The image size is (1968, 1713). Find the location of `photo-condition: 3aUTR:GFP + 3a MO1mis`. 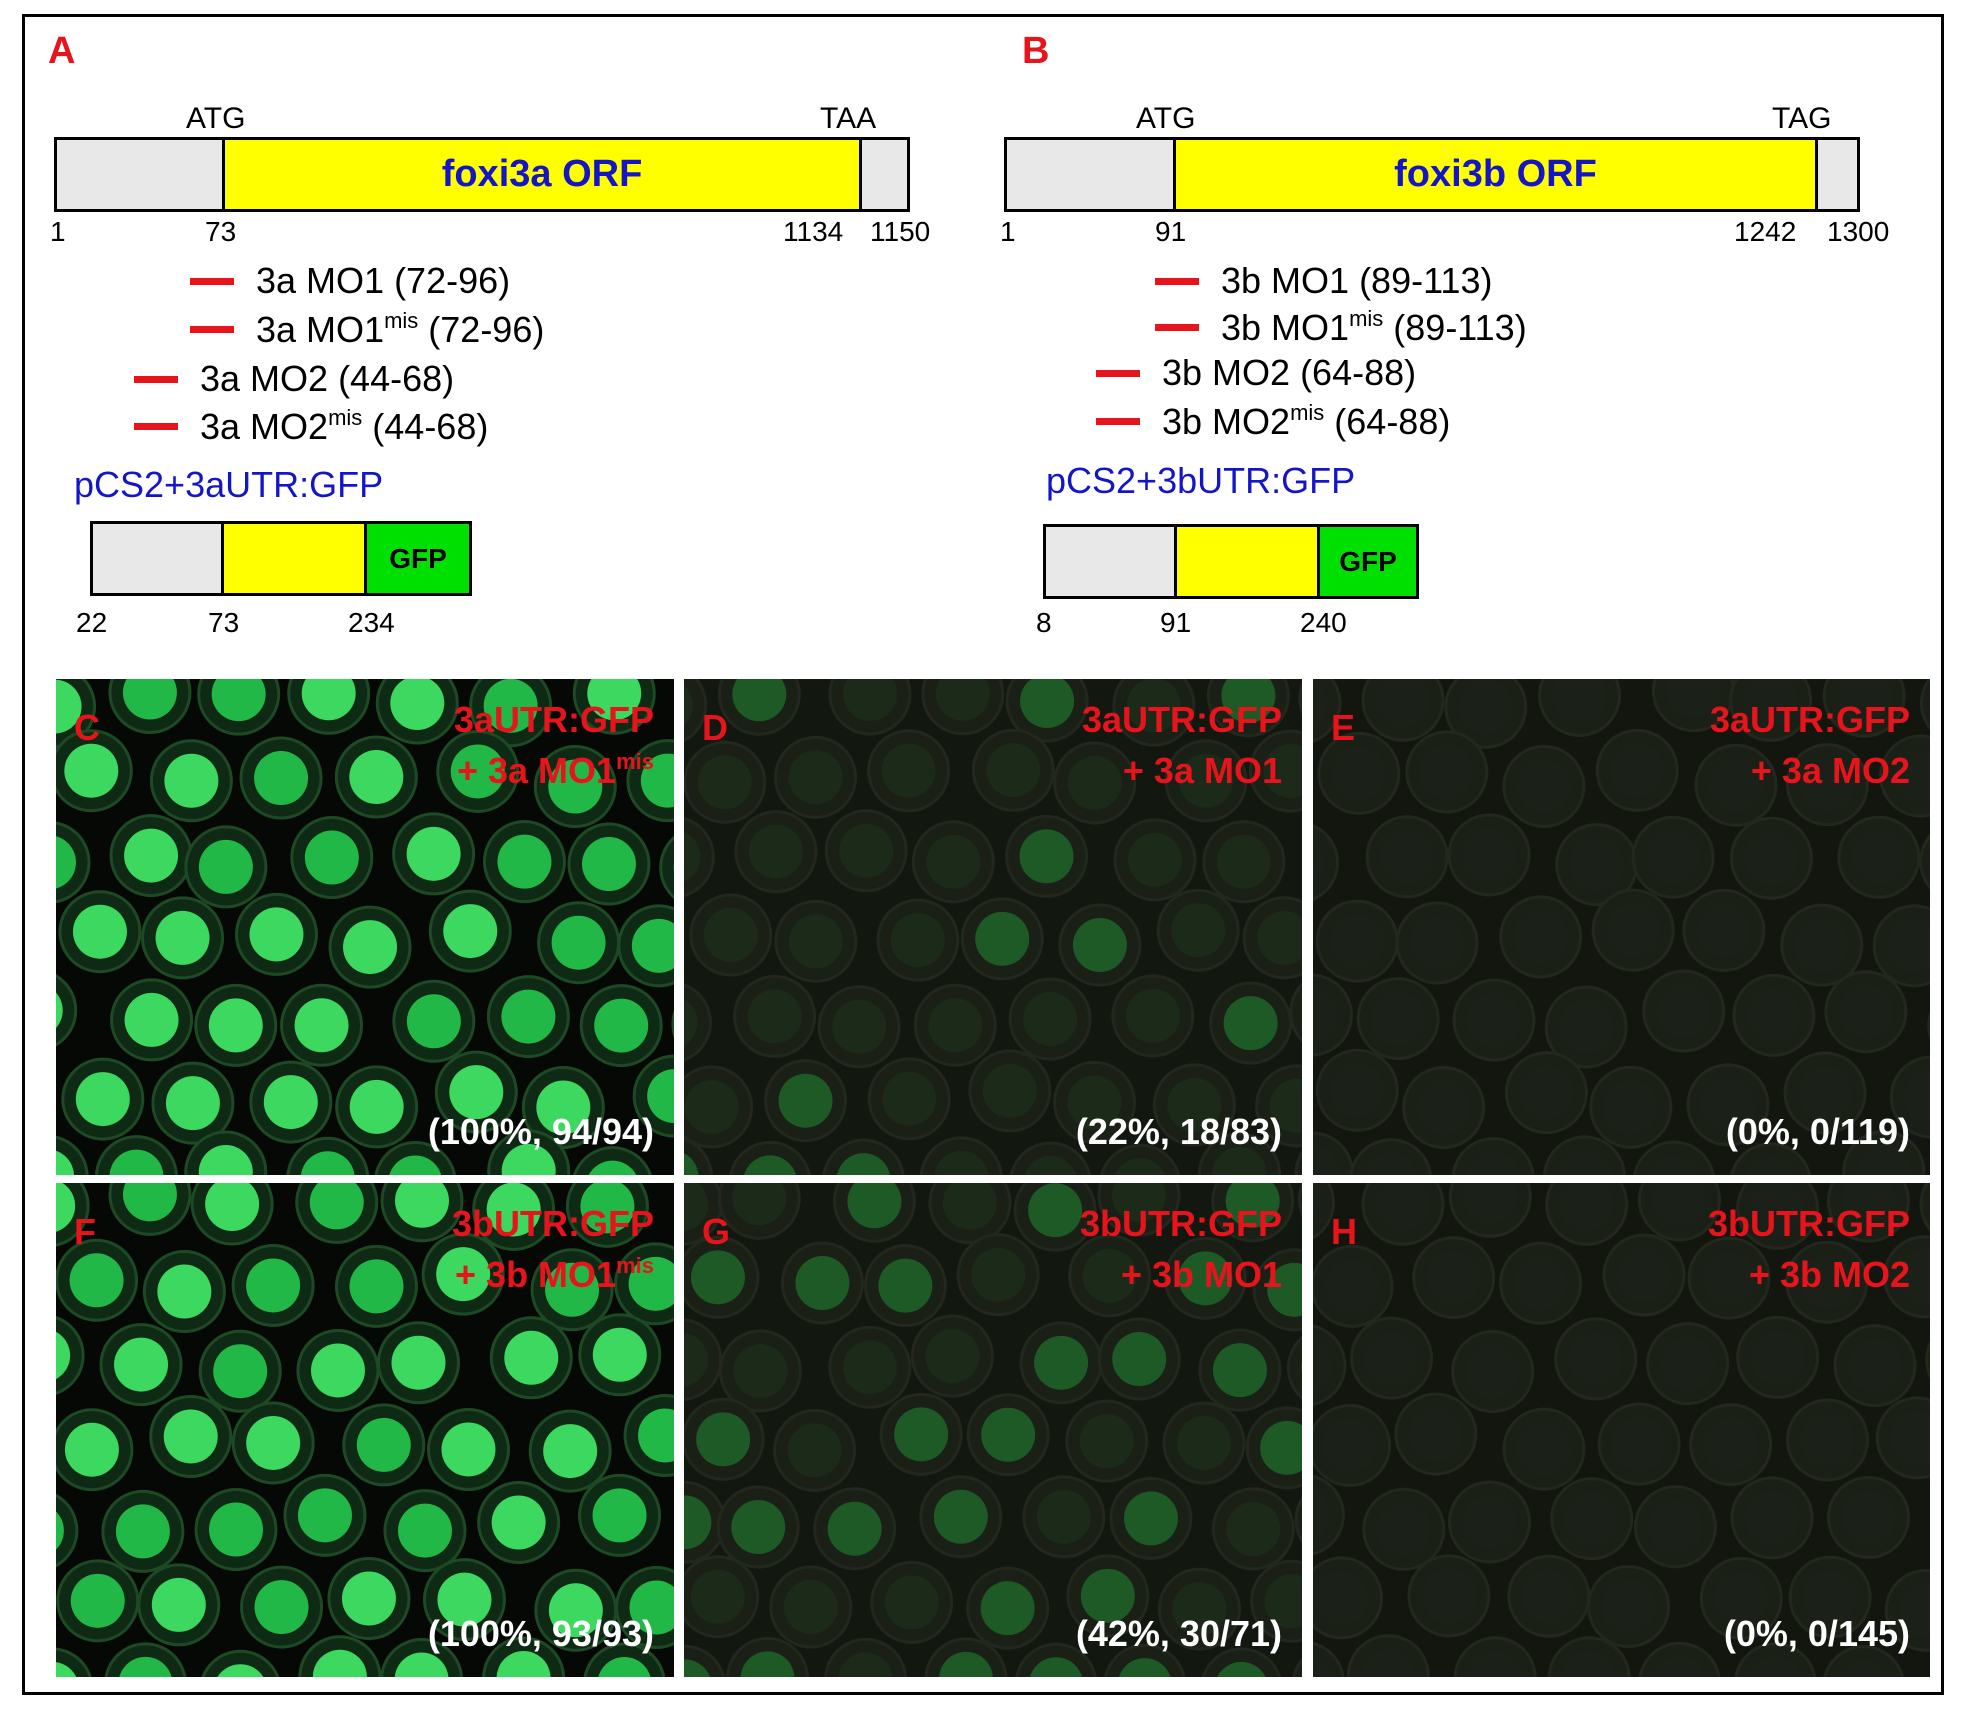

photo-condition: 3aUTR:GFP + 3a MO1mis is located at coordinates (554, 745).